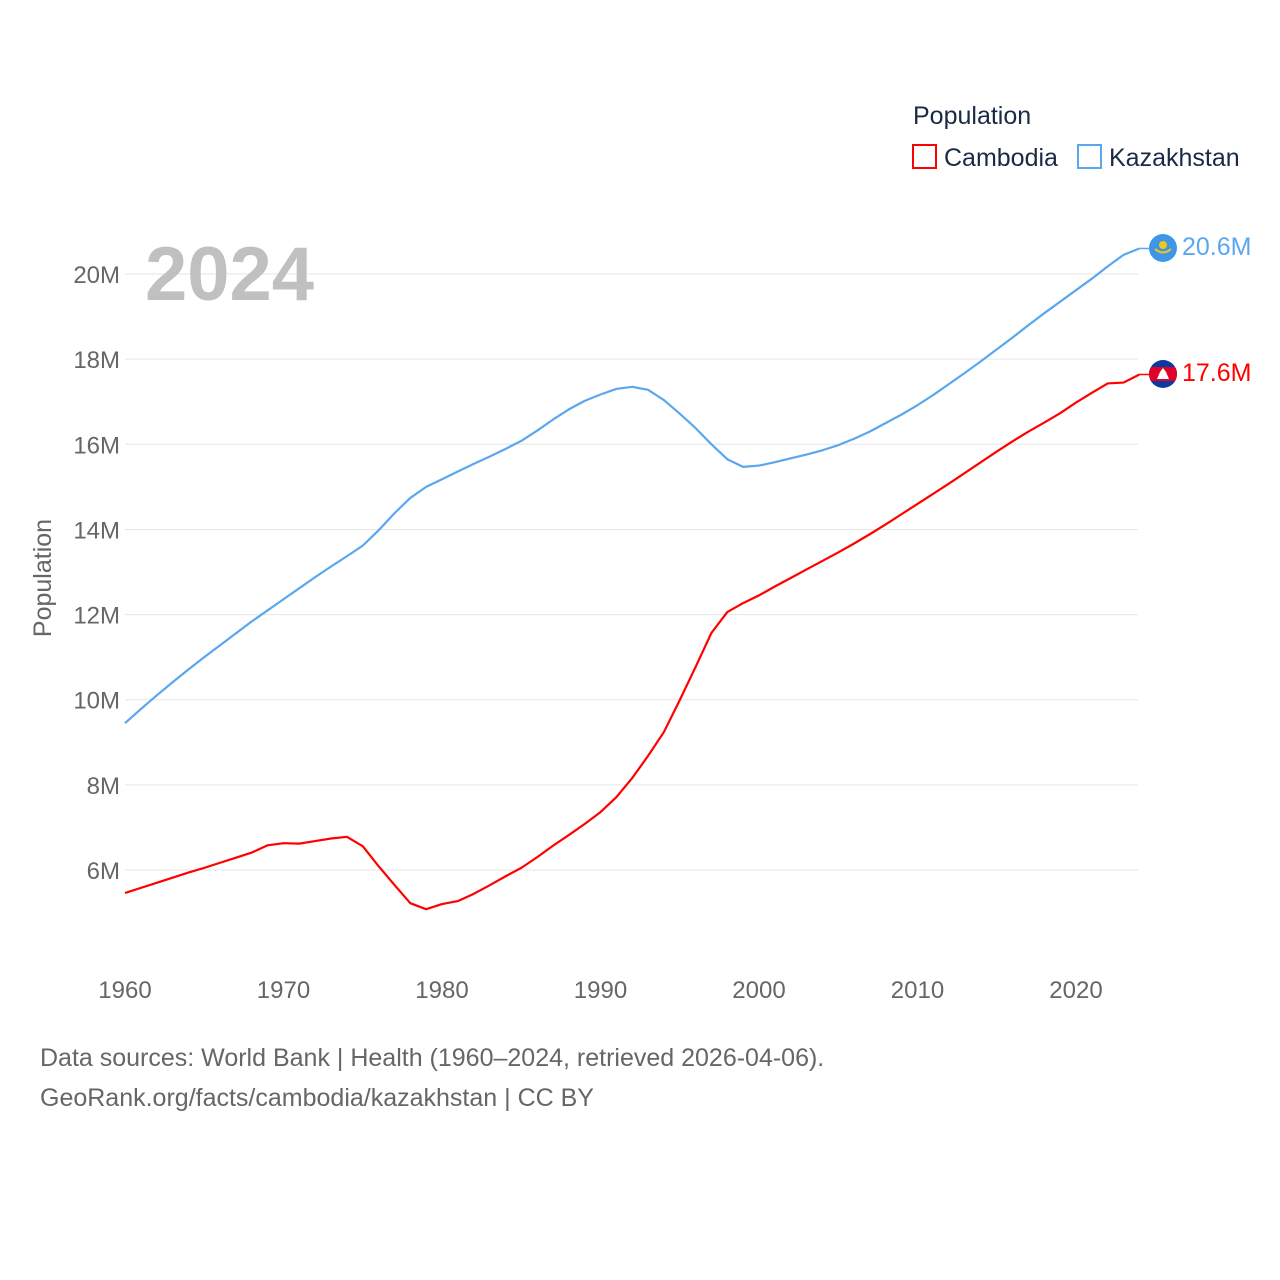 The height and width of the screenshot is (1280, 1280). What do you see at coordinates (1216, 247) in the screenshot?
I see `kazakhstan-end-label: 20.6M` at bounding box center [1216, 247].